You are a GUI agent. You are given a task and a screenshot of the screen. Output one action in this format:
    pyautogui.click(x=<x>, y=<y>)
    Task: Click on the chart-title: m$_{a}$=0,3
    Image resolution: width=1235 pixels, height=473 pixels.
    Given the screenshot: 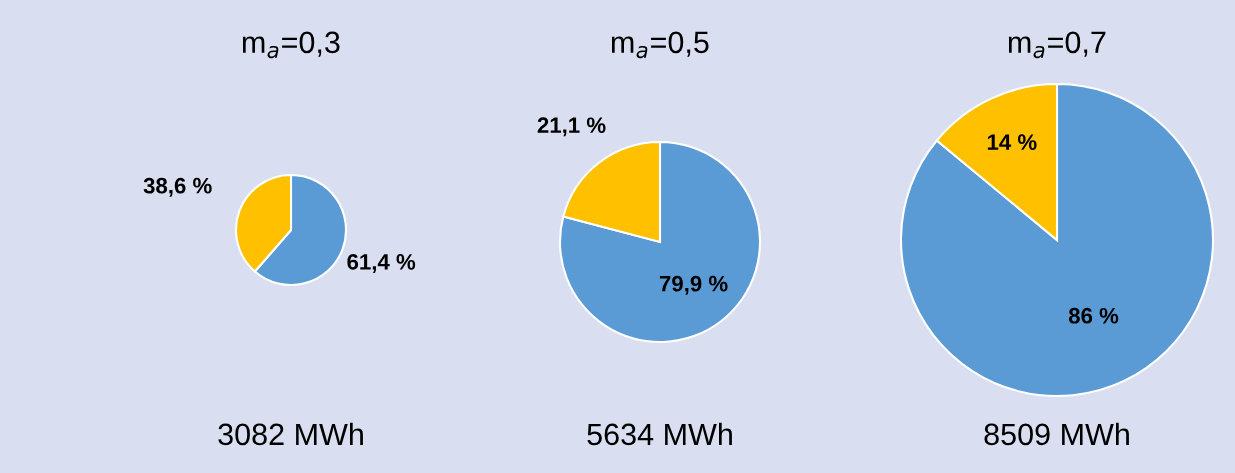 What is the action you would take?
    pyautogui.click(x=291, y=45)
    